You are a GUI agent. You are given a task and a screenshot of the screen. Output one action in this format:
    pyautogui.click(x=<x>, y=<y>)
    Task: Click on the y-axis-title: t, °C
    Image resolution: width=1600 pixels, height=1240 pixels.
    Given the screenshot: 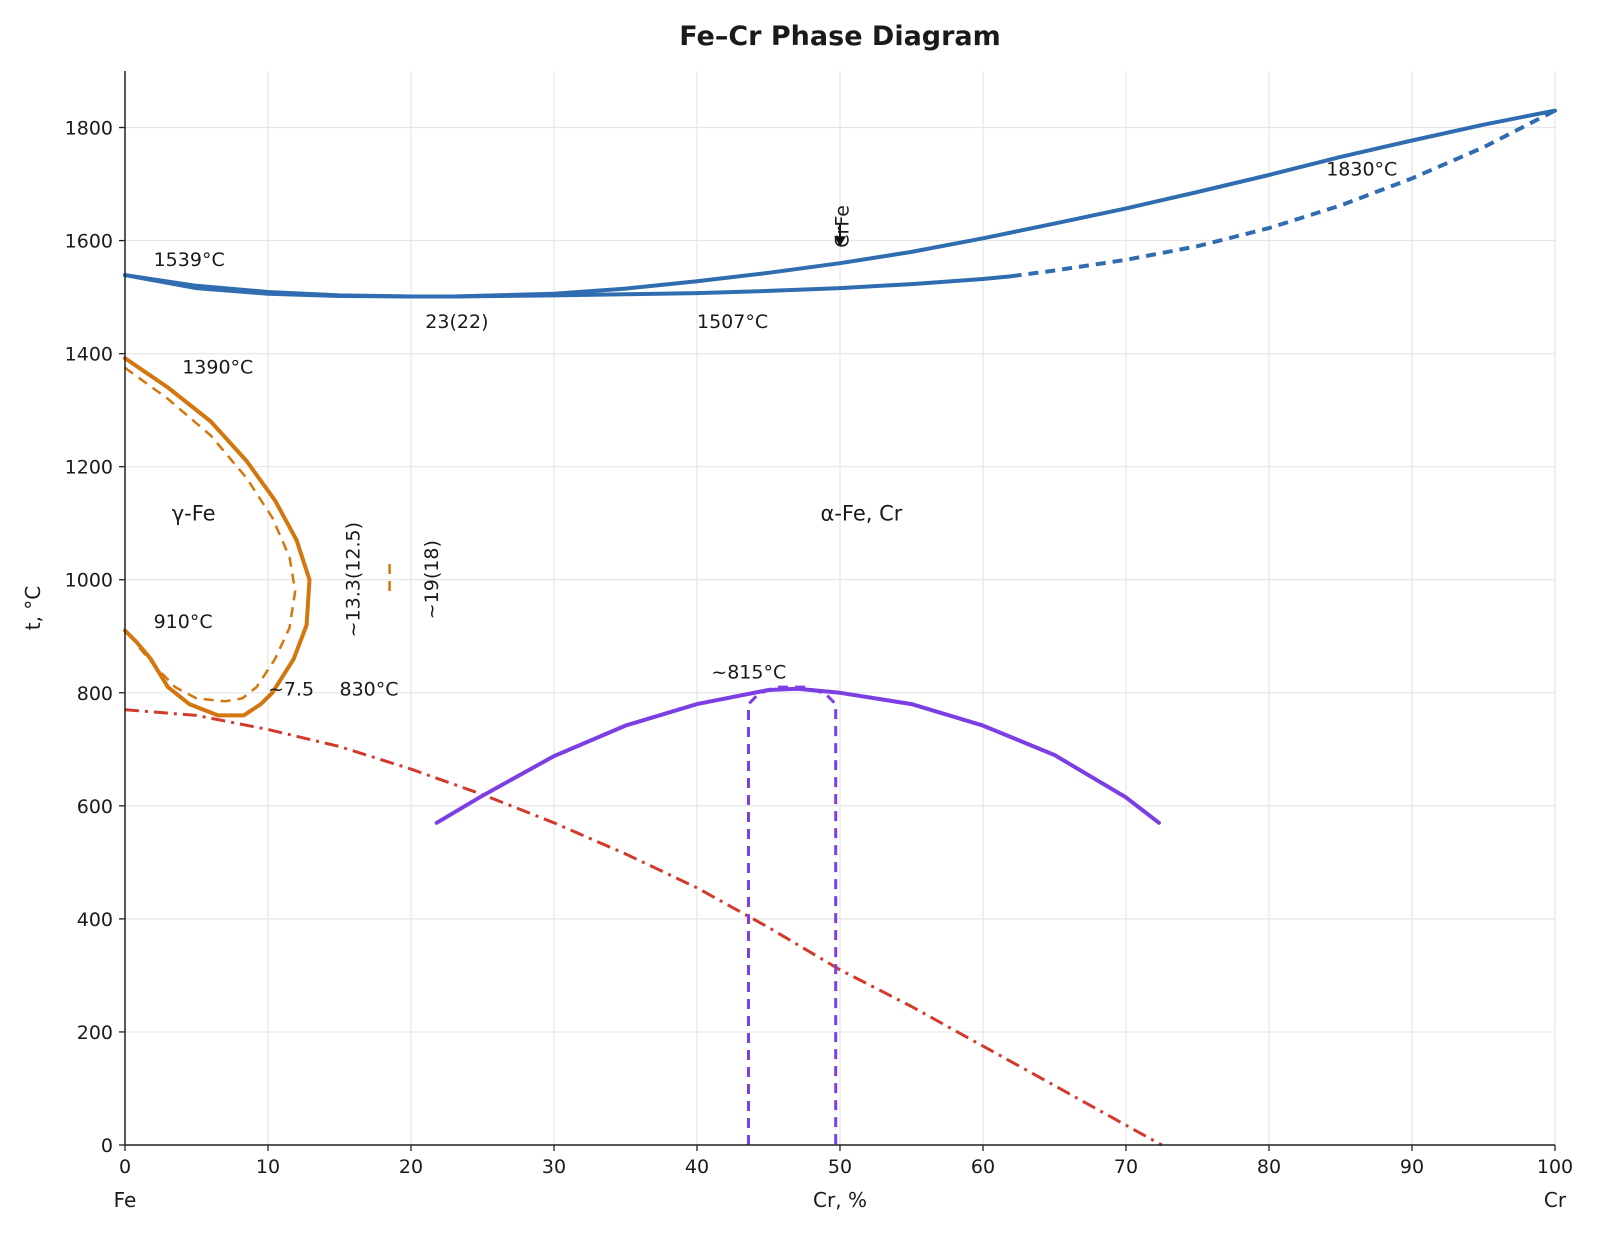 What is the action you would take?
    pyautogui.click(x=33, y=608)
    